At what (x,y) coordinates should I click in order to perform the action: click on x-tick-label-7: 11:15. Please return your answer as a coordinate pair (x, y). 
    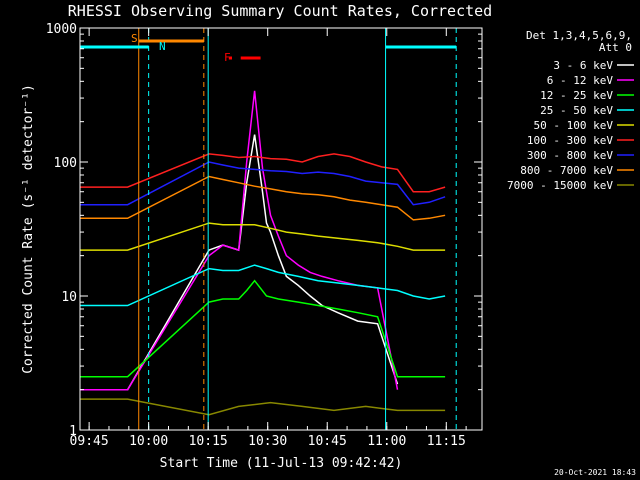
    Looking at the image, I should click on (446, 441).